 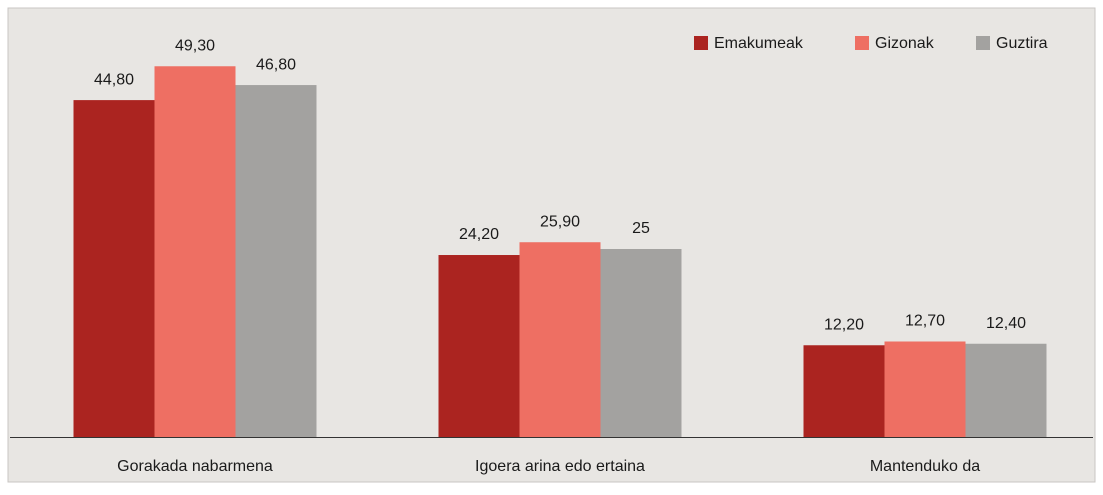 I want to click on legend-label: Gizonak, so click(x=905, y=43).